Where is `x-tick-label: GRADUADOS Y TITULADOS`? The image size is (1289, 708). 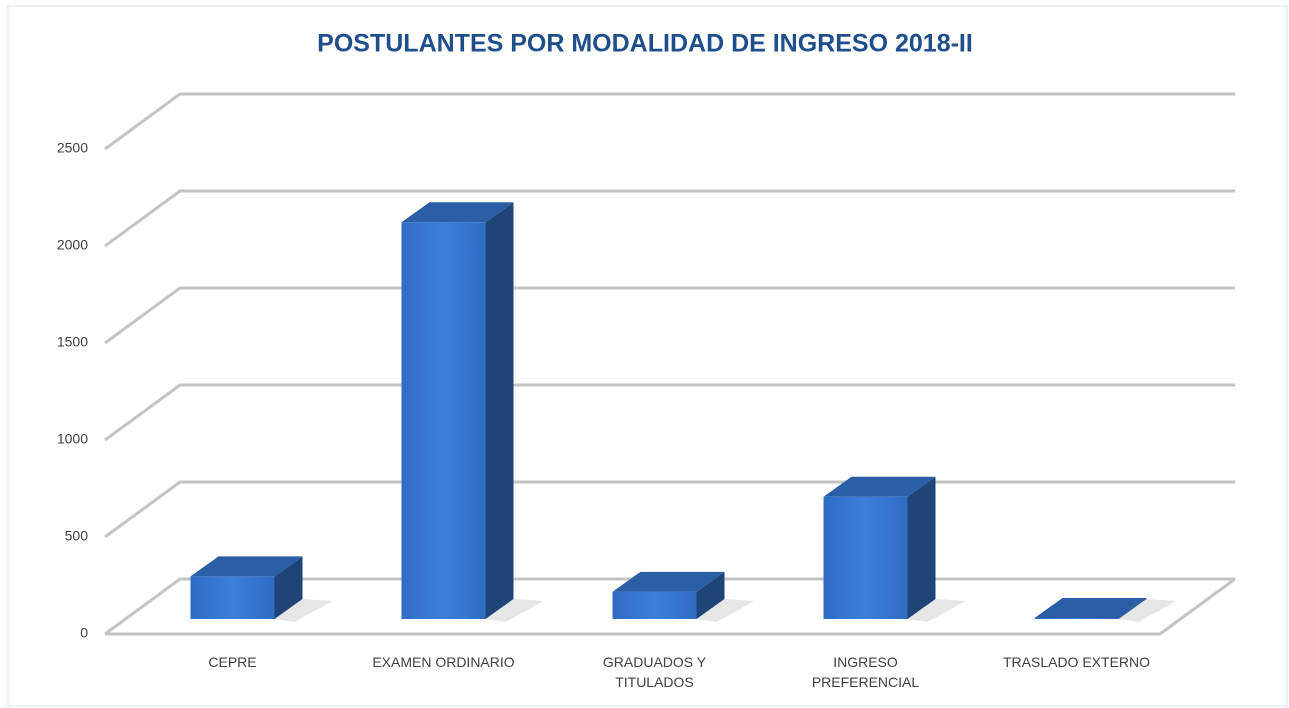
x-tick-label: GRADUADOS Y TITULADOS is located at coordinates (654, 672).